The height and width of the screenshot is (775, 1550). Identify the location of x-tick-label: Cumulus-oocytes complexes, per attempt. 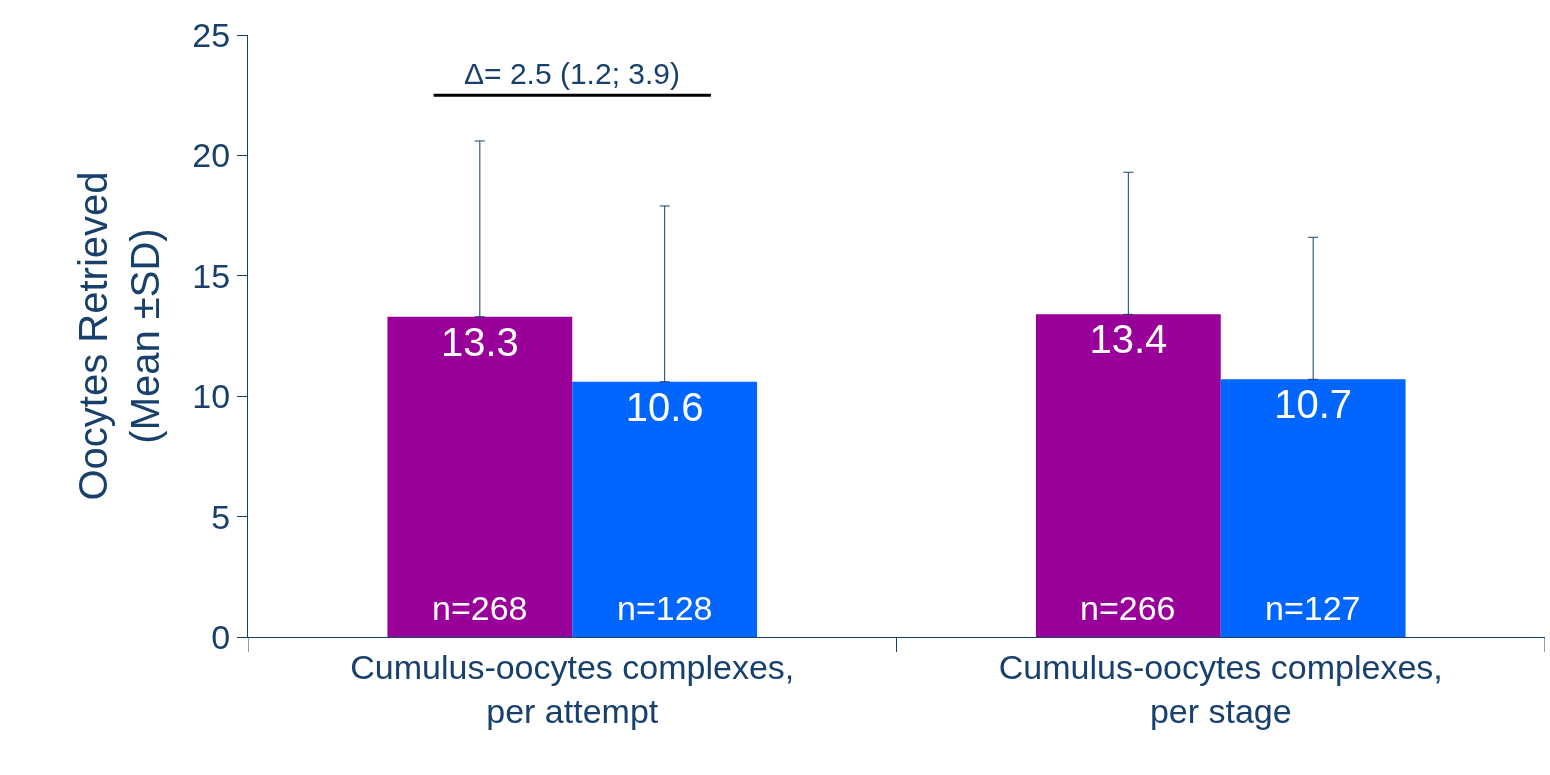
(572, 688).